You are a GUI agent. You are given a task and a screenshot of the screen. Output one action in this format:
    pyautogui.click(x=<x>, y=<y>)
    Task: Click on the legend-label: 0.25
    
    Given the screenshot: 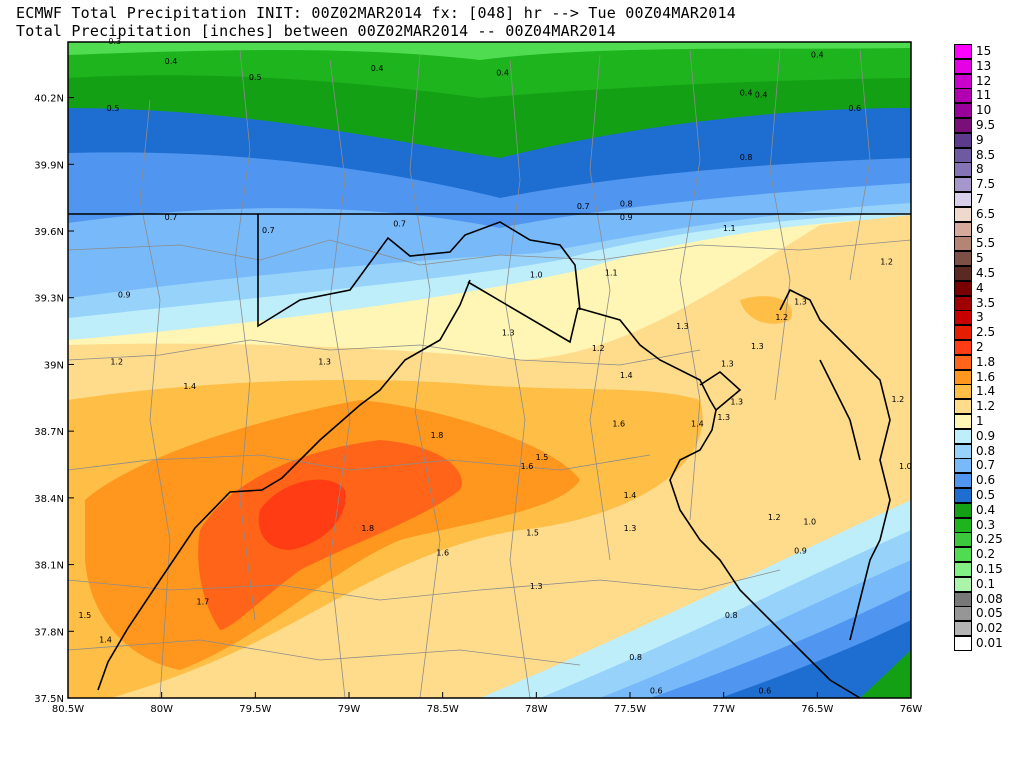 What is the action you would take?
    pyautogui.click(x=989, y=539)
    